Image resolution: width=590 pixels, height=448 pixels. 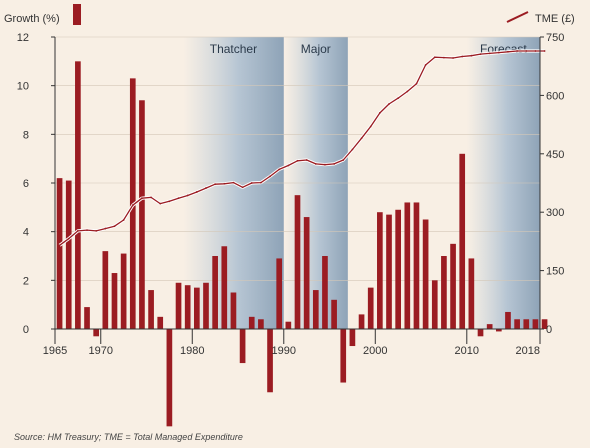 I want to click on tme-point-1978, so click(x=178, y=198).